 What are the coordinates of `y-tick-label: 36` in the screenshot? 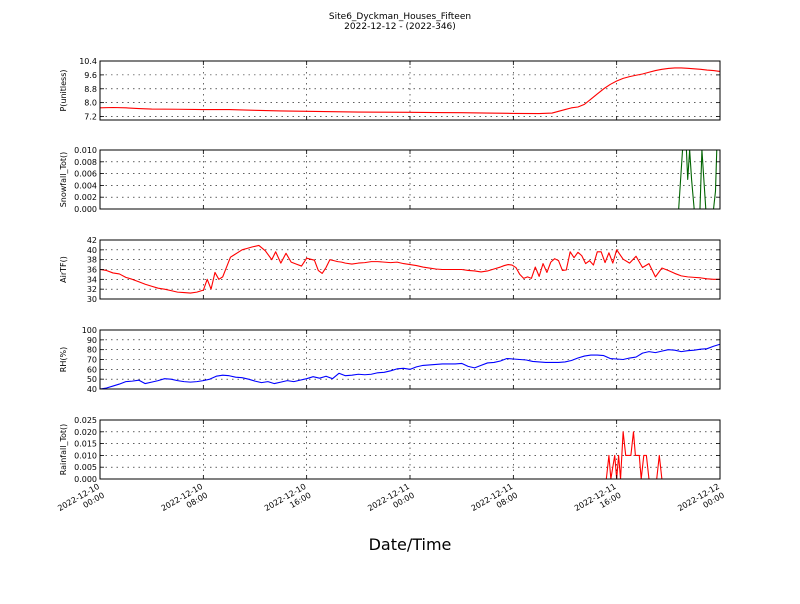 It's located at (92, 270).